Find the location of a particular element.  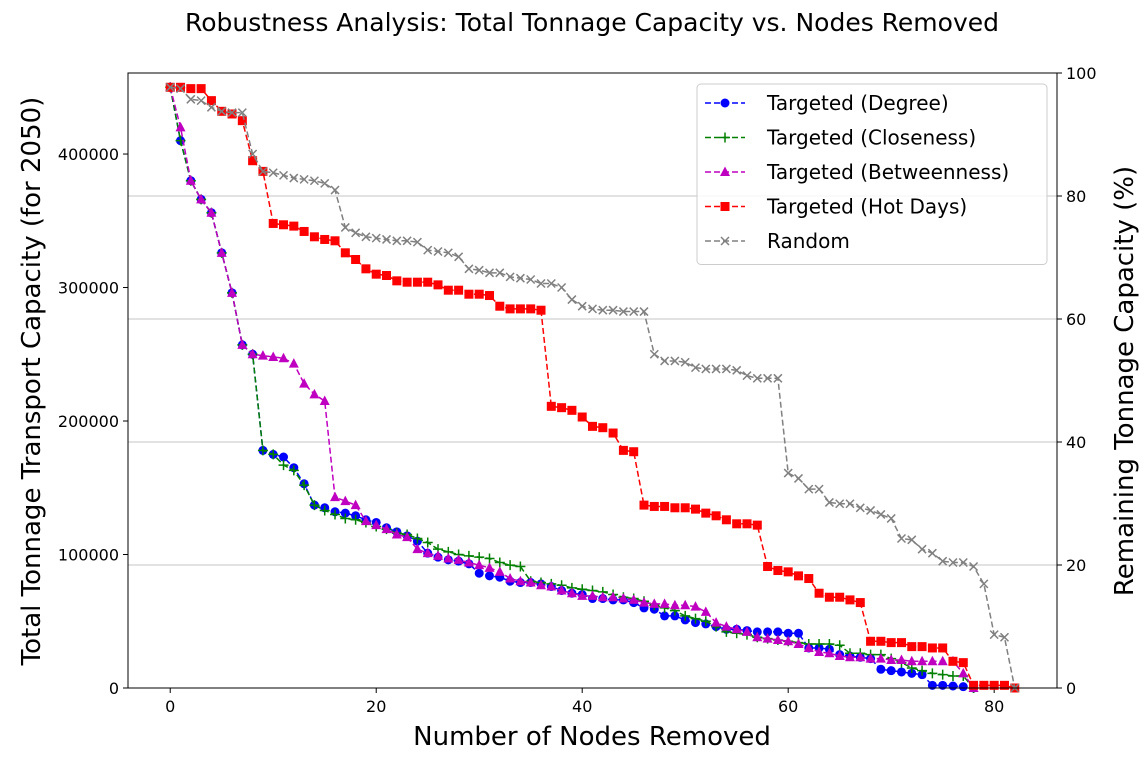

y2-tick-label: 60 is located at coordinates (1076, 319).